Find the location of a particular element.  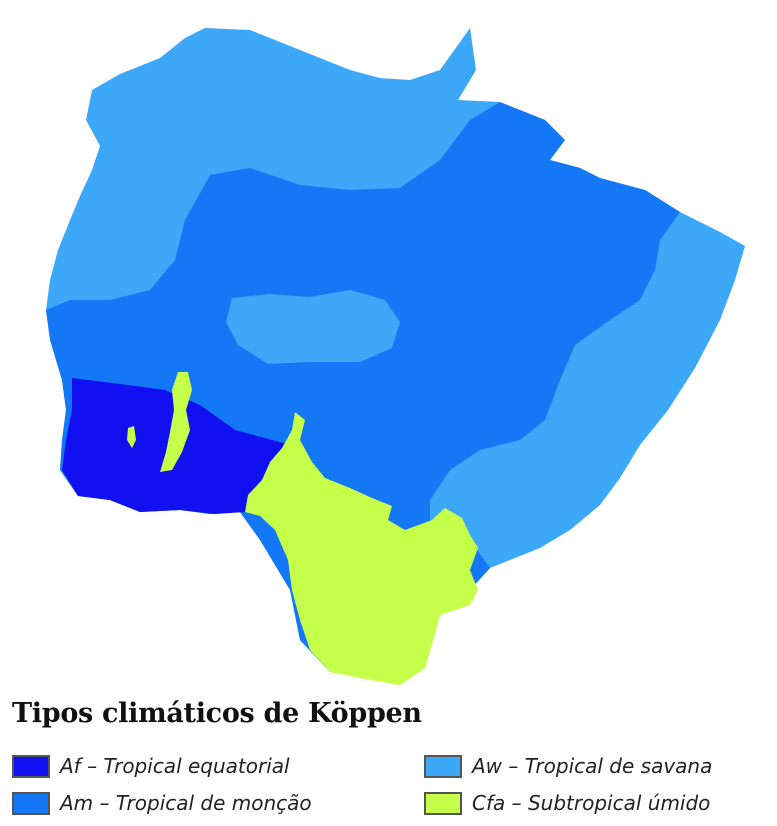

legend-label-am: Am – Tropical de monção is located at coordinates (186, 803).